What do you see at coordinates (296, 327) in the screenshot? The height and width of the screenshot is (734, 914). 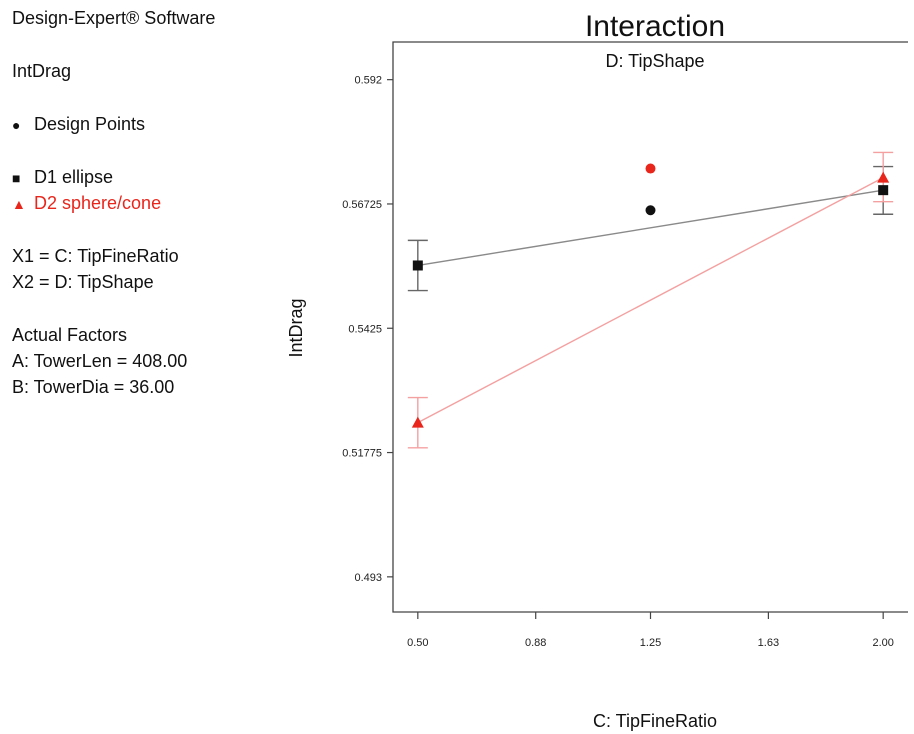 I see `y-axis-label: IntDrag` at bounding box center [296, 327].